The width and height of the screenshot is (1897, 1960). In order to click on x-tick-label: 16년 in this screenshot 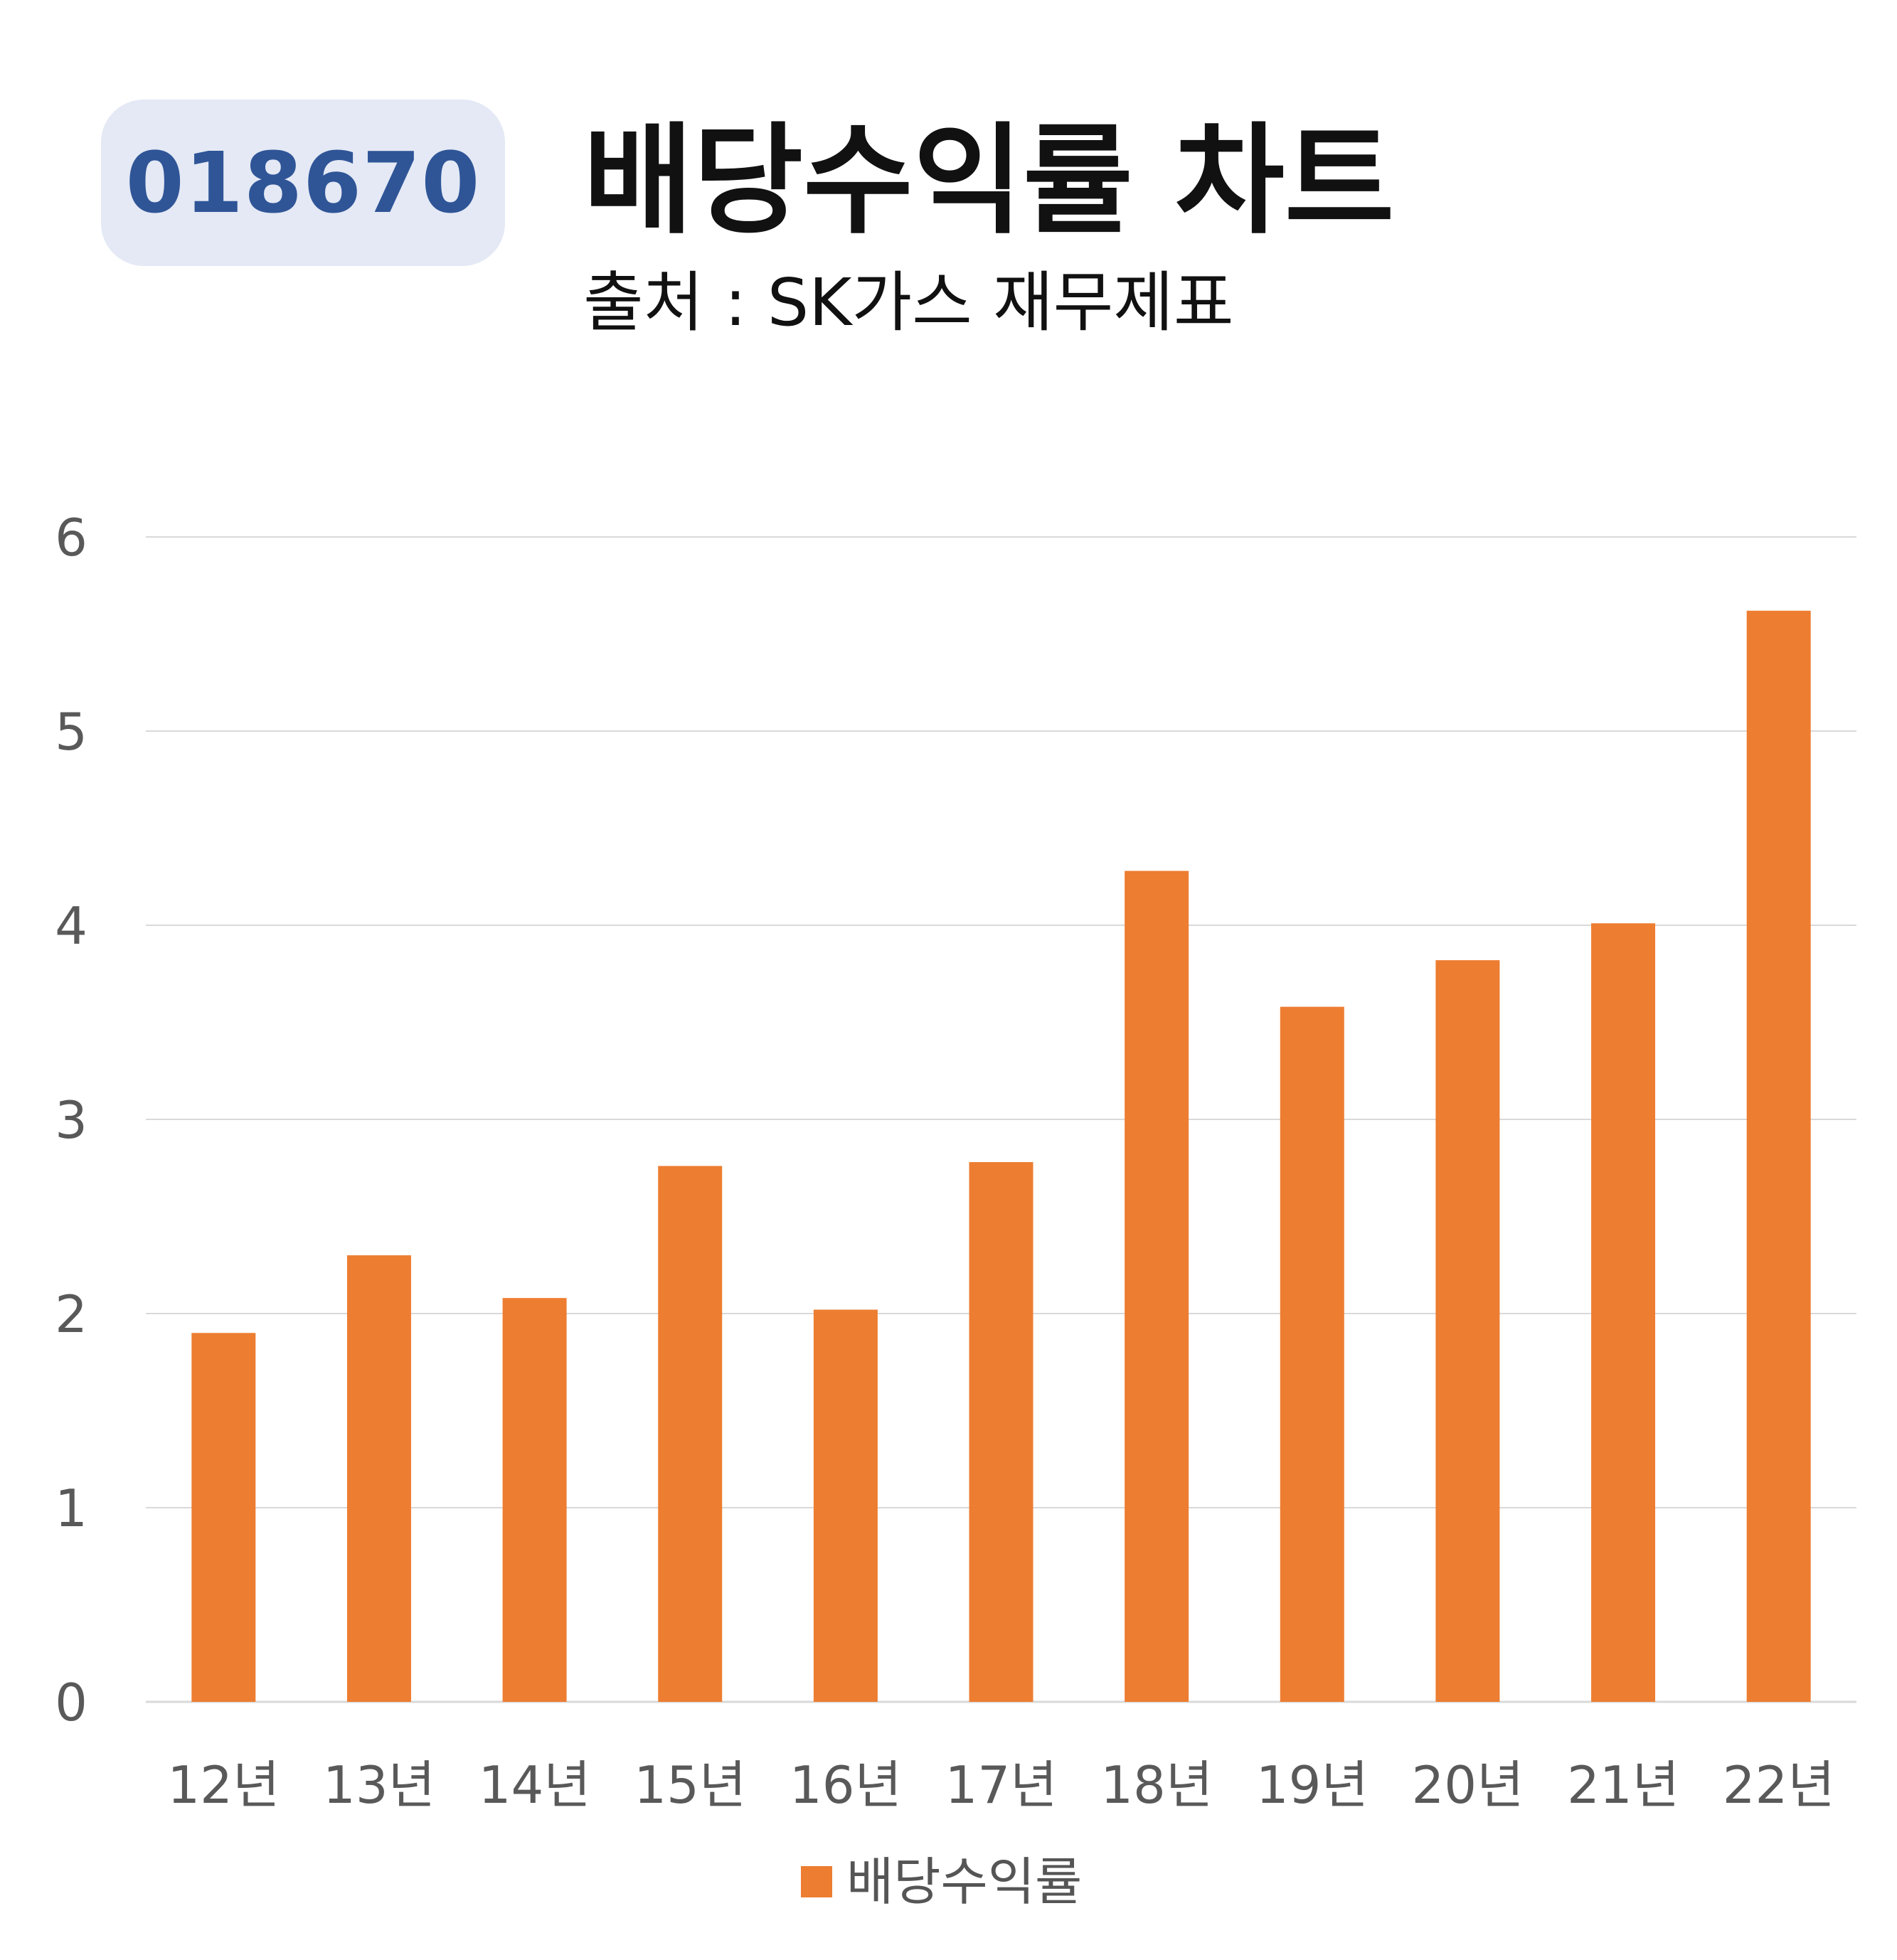, I will do `click(846, 1785)`.